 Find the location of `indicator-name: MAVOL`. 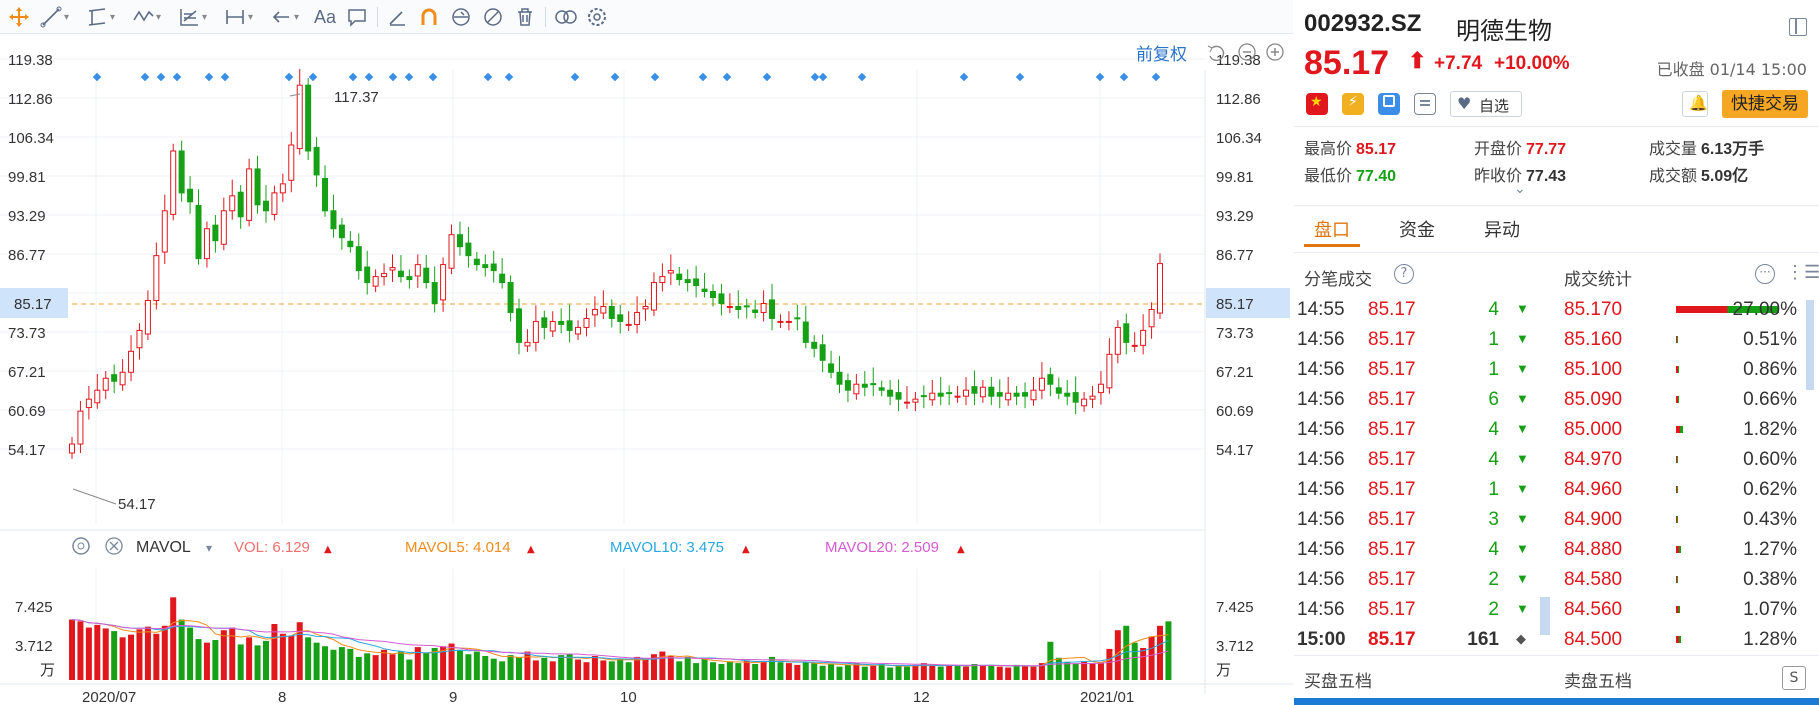

indicator-name: MAVOL is located at coordinates (163, 547).